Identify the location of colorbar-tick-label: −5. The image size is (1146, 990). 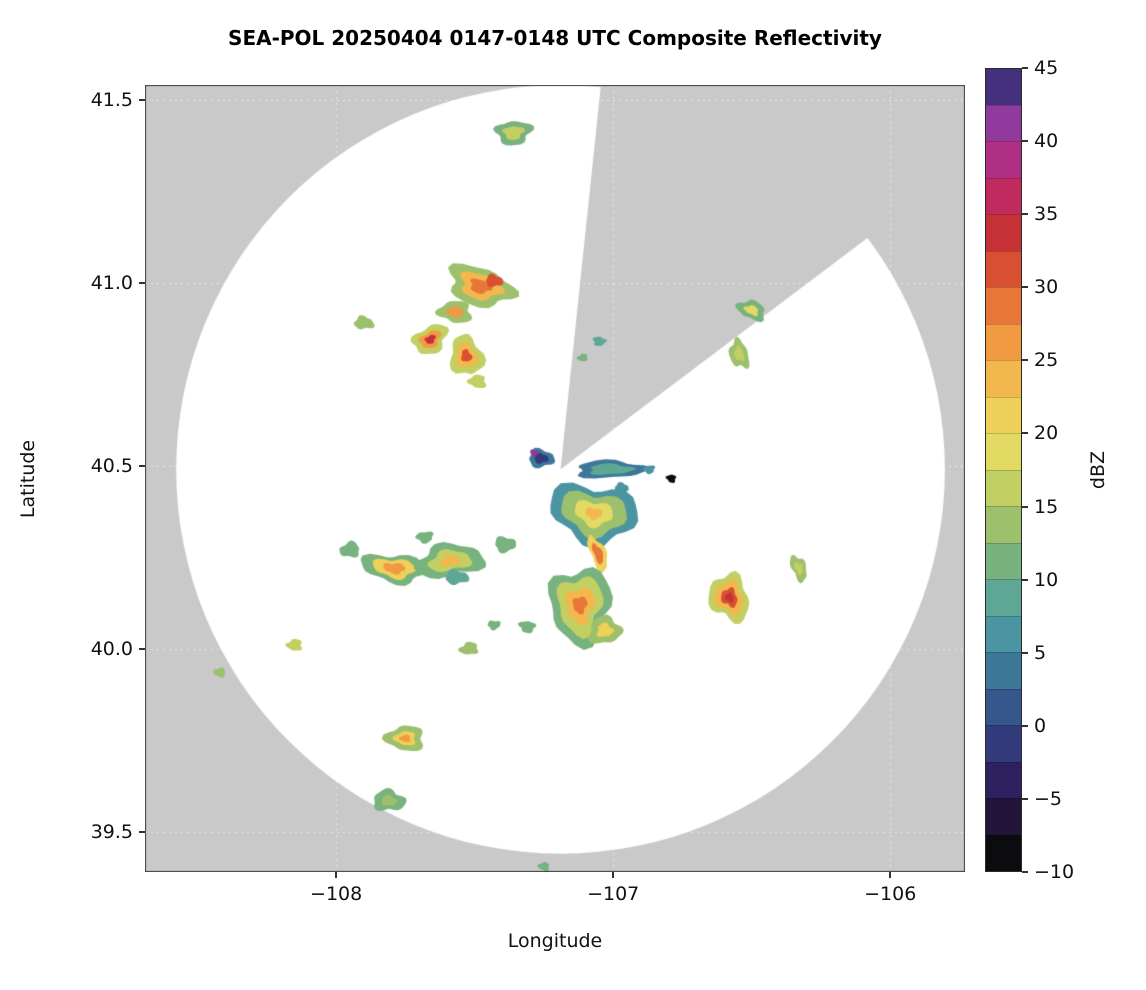
(1048, 798).